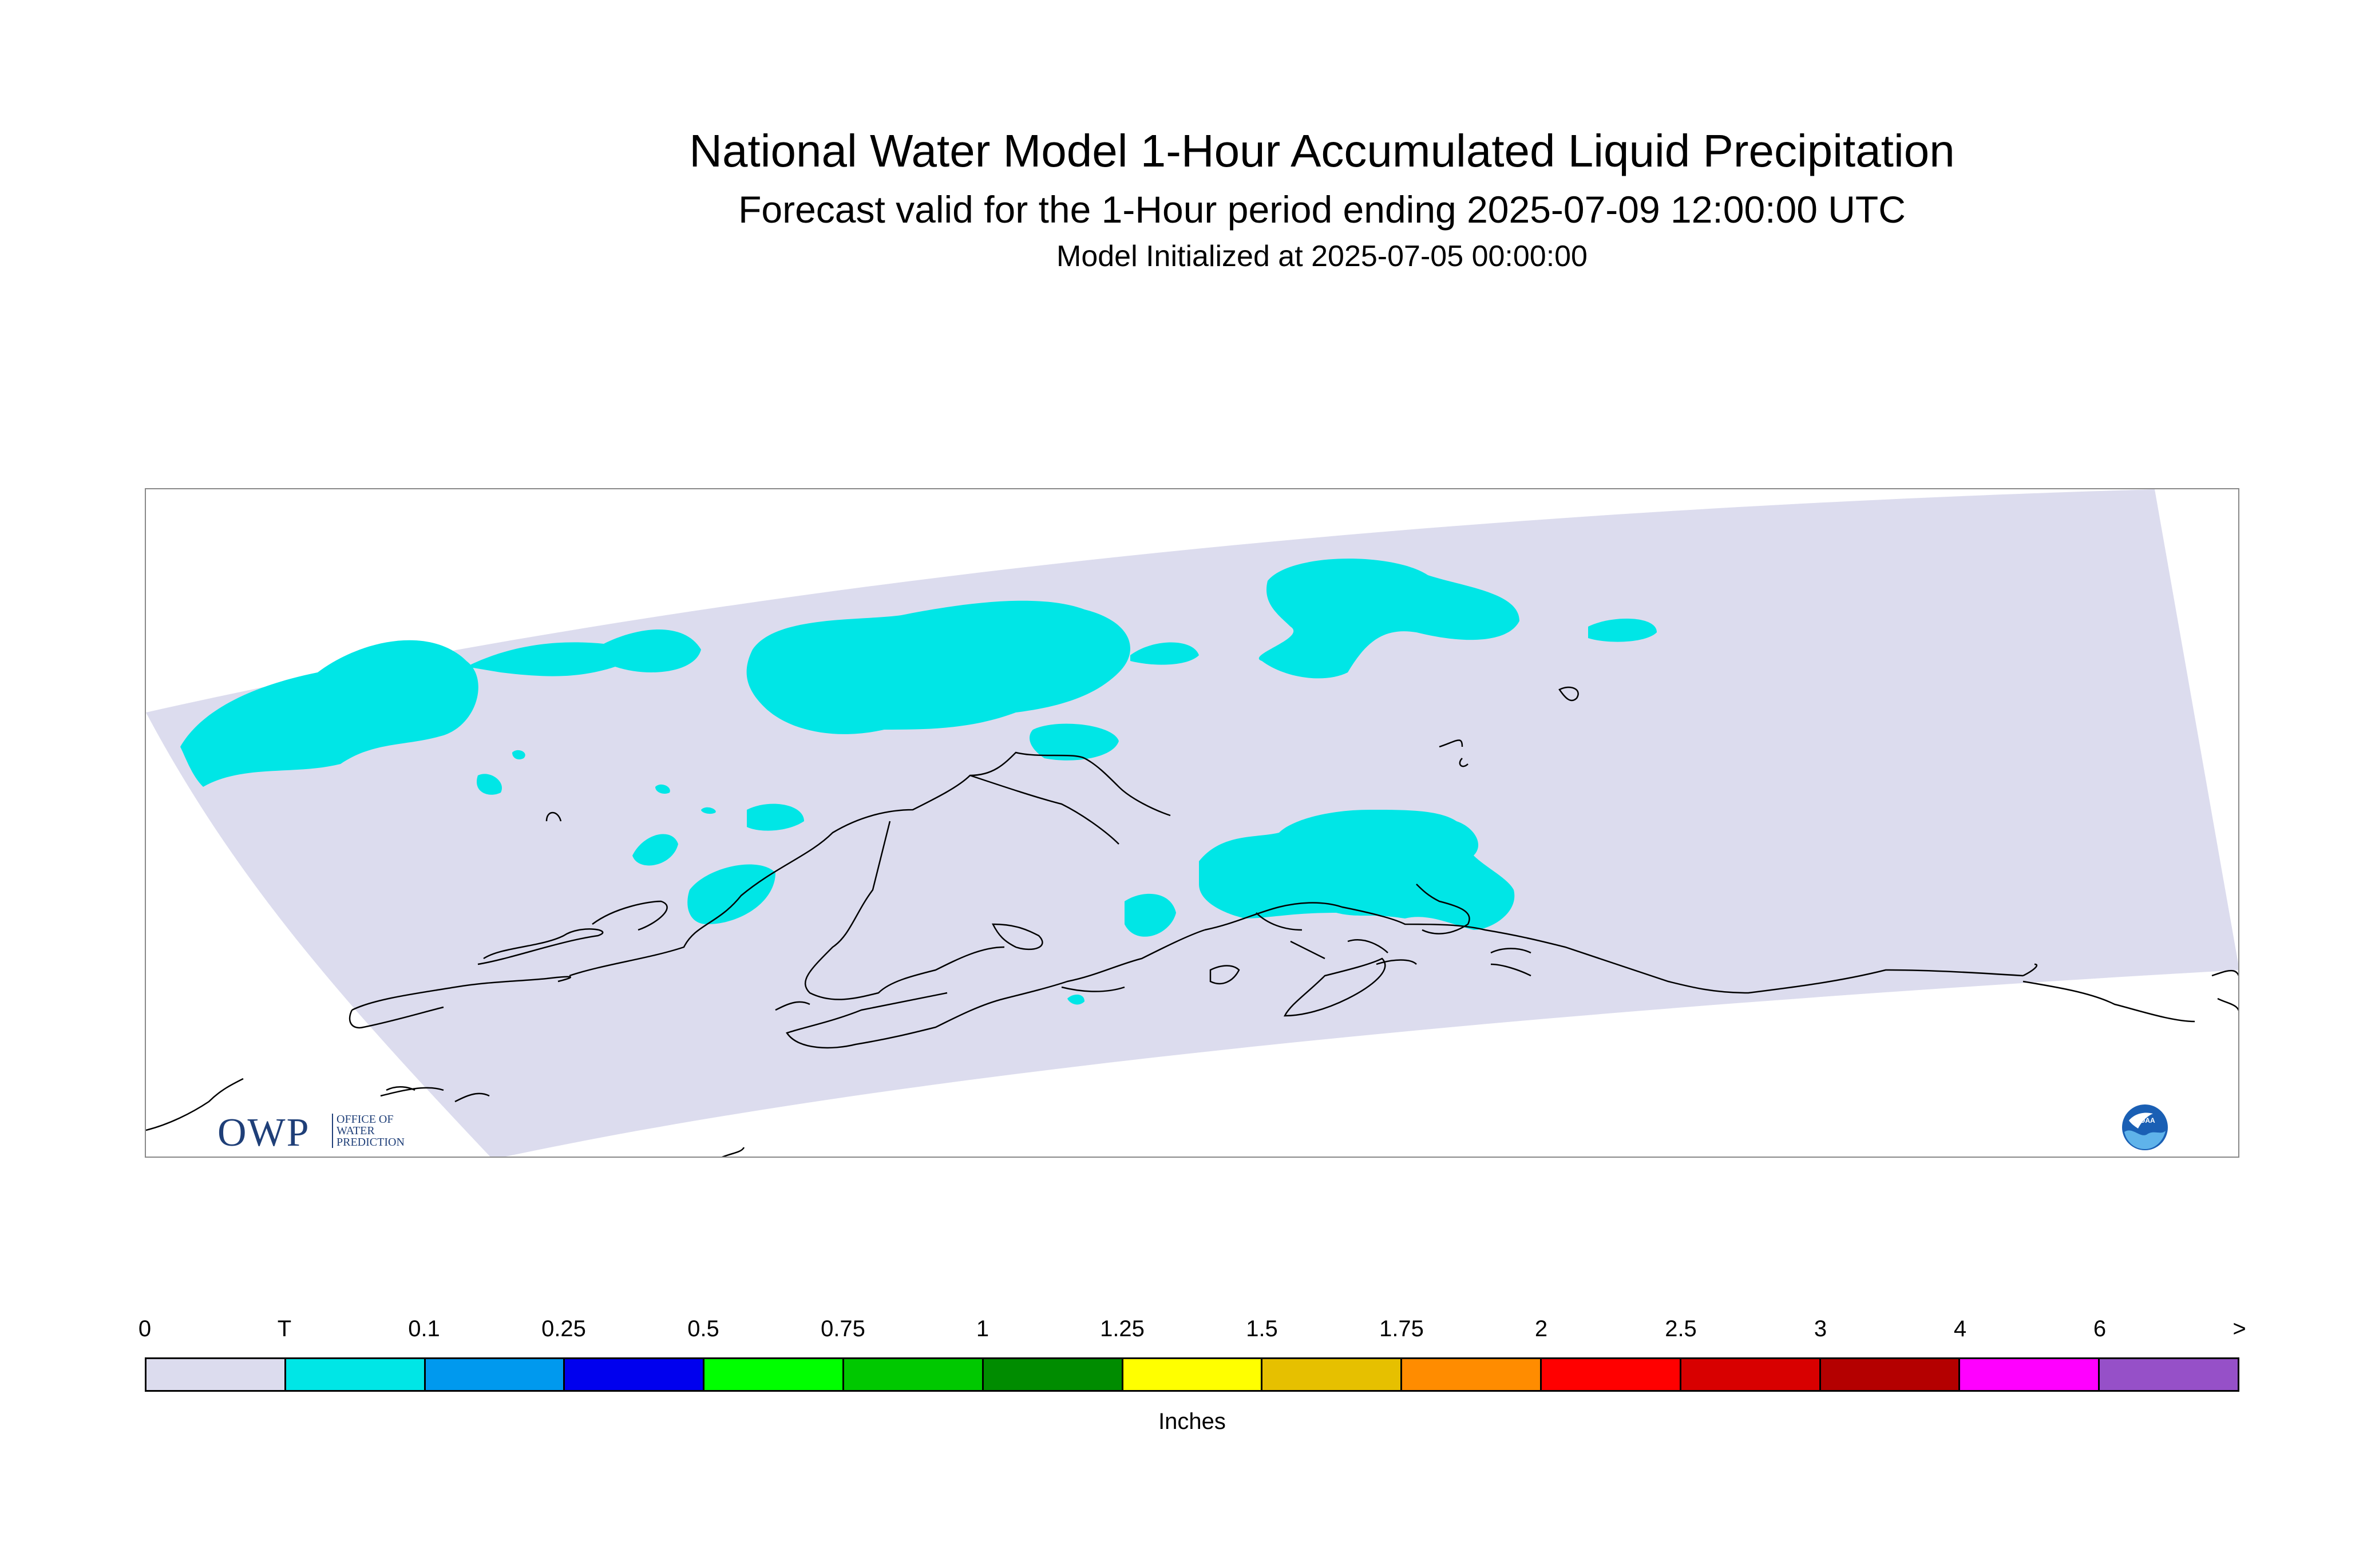 The height and width of the screenshot is (1568, 2375). What do you see at coordinates (365, 1119) in the screenshot?
I see `owp-line-1: OFFICE OF` at bounding box center [365, 1119].